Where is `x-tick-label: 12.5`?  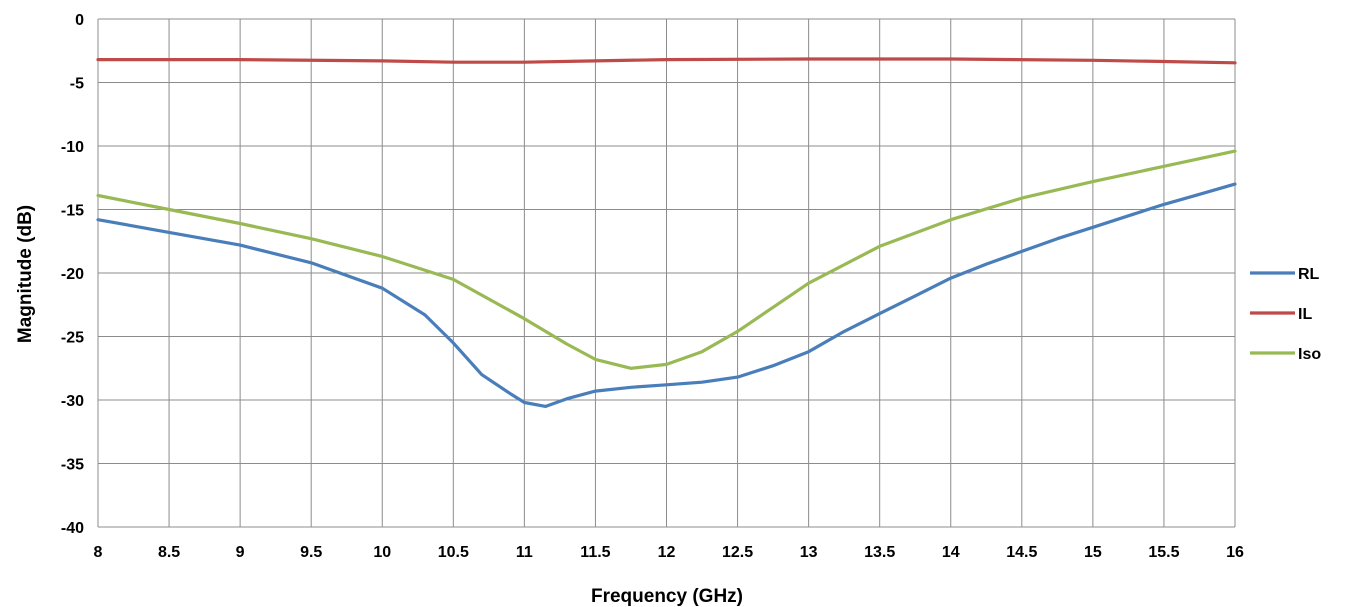 x-tick-label: 12.5 is located at coordinates (737, 552).